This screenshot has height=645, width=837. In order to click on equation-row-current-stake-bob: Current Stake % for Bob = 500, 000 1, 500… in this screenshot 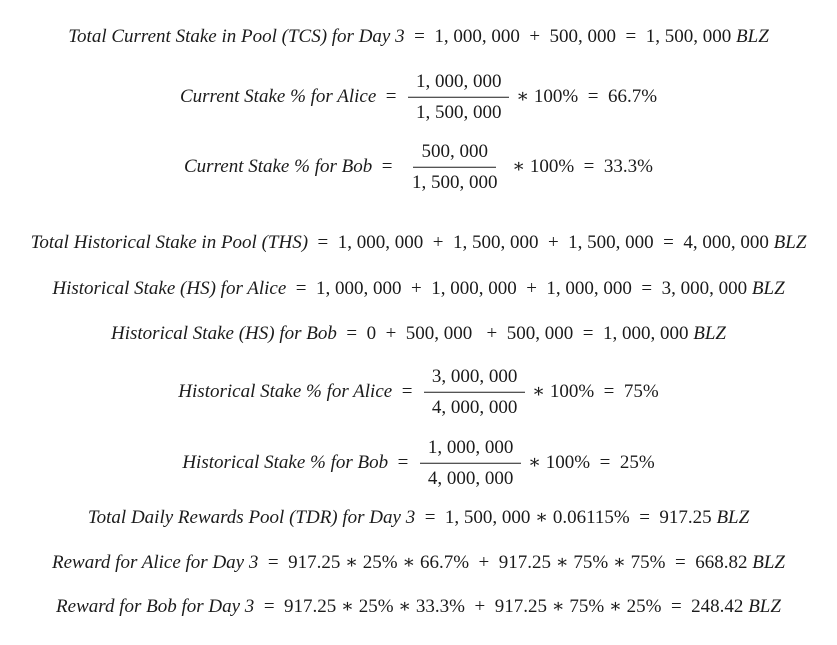, I will do `click(418, 167)`.